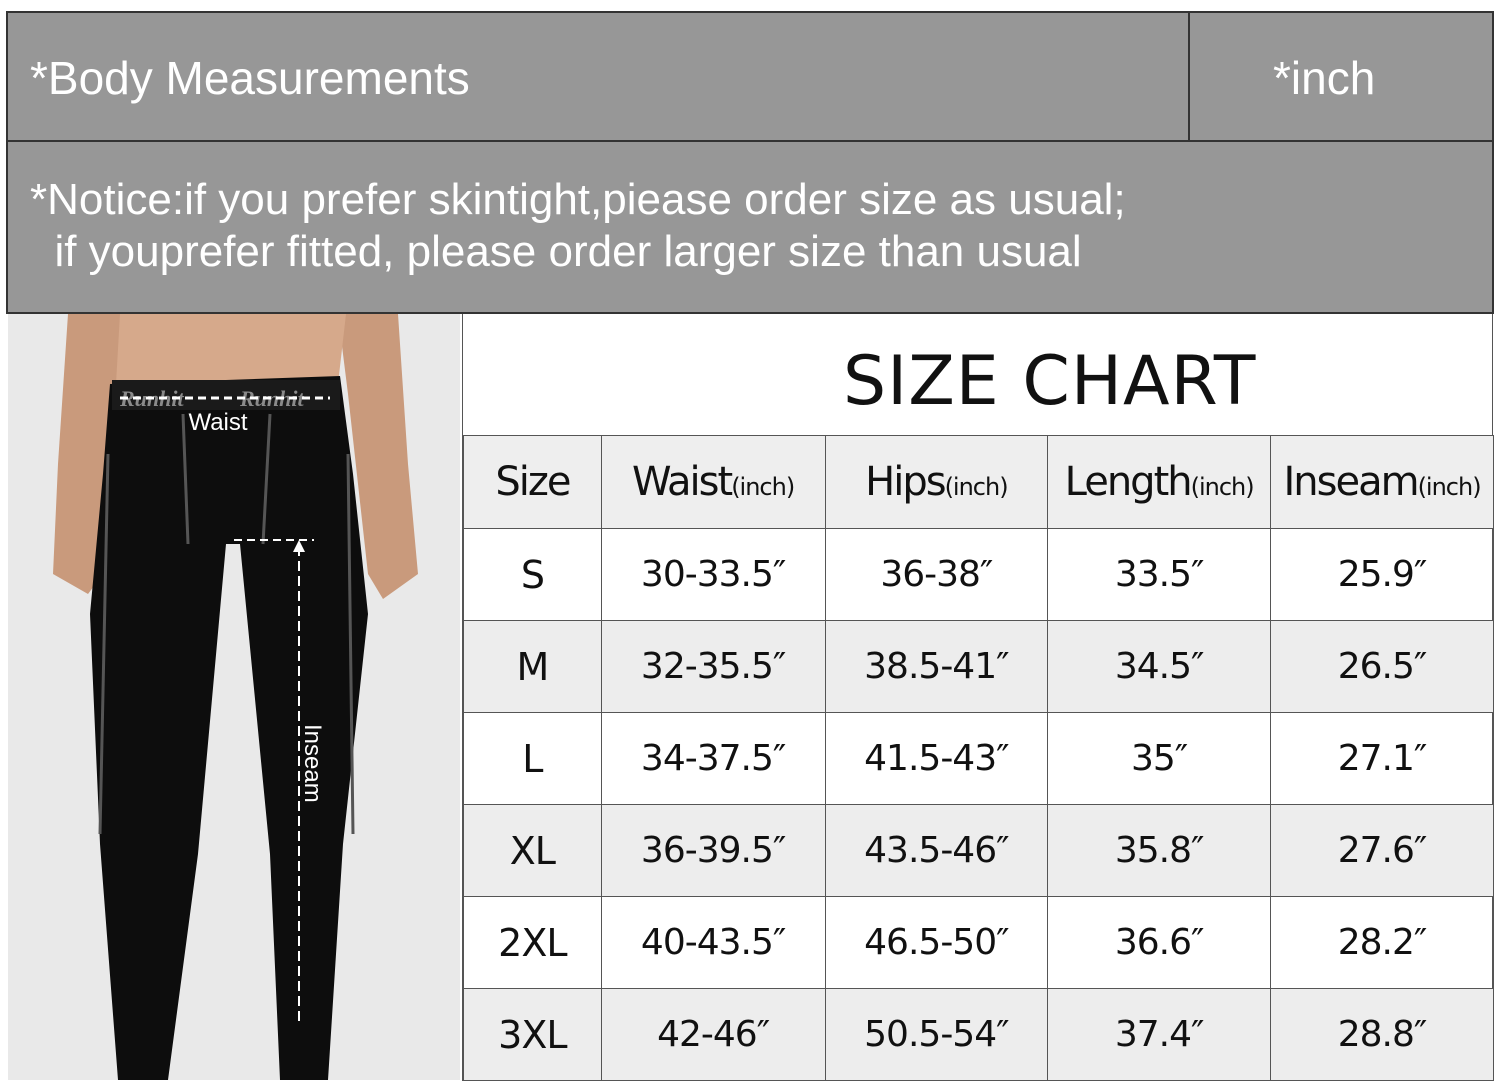 The width and height of the screenshot is (1500, 1085). What do you see at coordinates (682, 482) in the screenshot?
I see `column-label: Waist` at bounding box center [682, 482].